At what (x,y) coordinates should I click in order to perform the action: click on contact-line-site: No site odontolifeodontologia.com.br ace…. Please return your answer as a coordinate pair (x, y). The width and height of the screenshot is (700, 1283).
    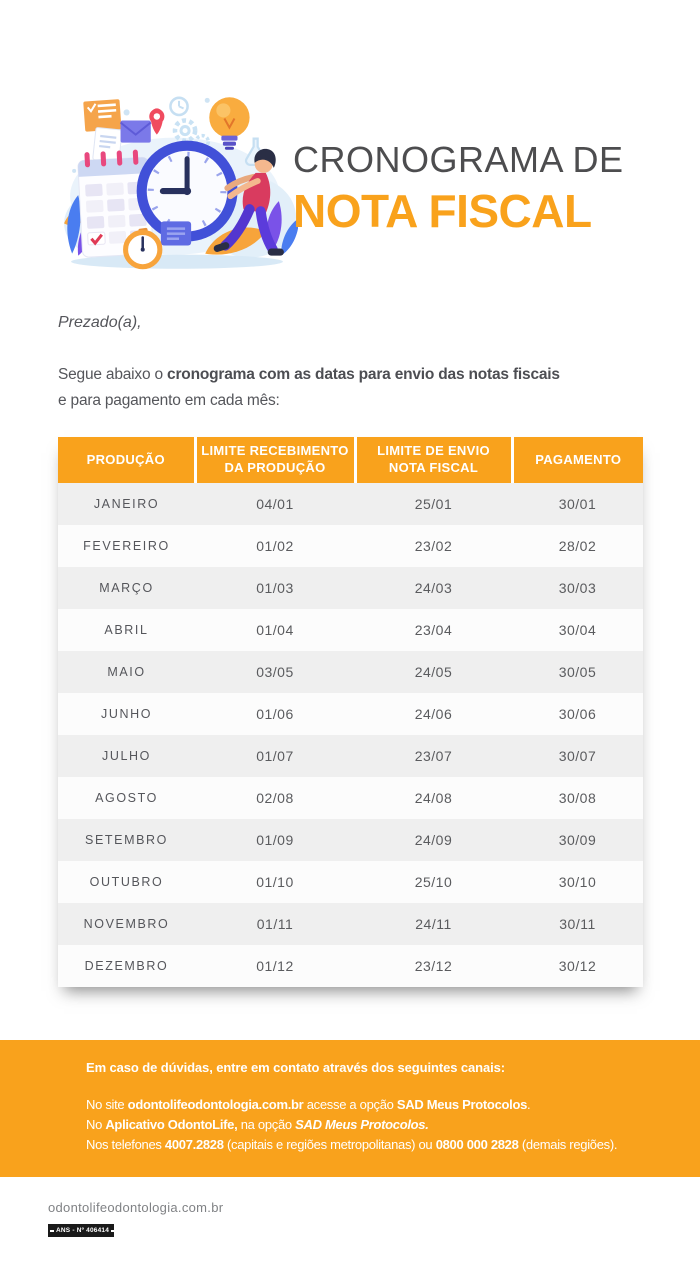
    Looking at the image, I should click on (373, 1105).